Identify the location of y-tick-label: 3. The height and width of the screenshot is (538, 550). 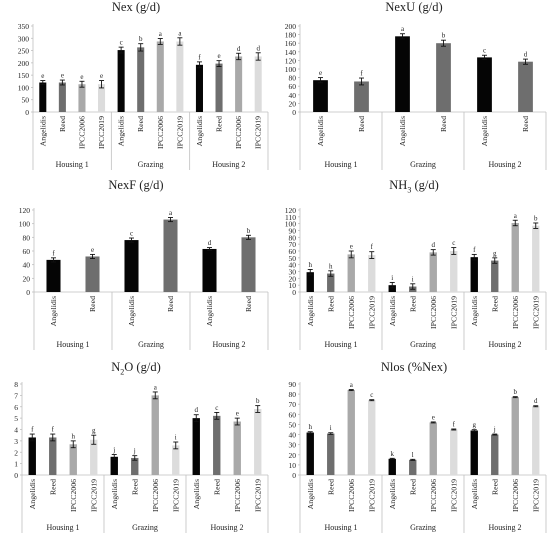
(16, 441).